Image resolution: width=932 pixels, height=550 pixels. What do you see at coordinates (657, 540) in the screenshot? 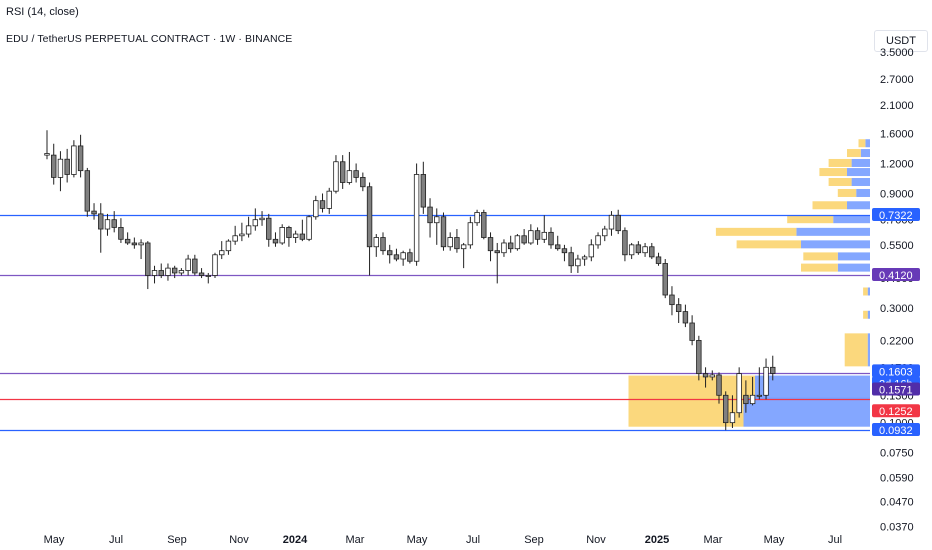
I see `time-tick-label: 2025` at bounding box center [657, 540].